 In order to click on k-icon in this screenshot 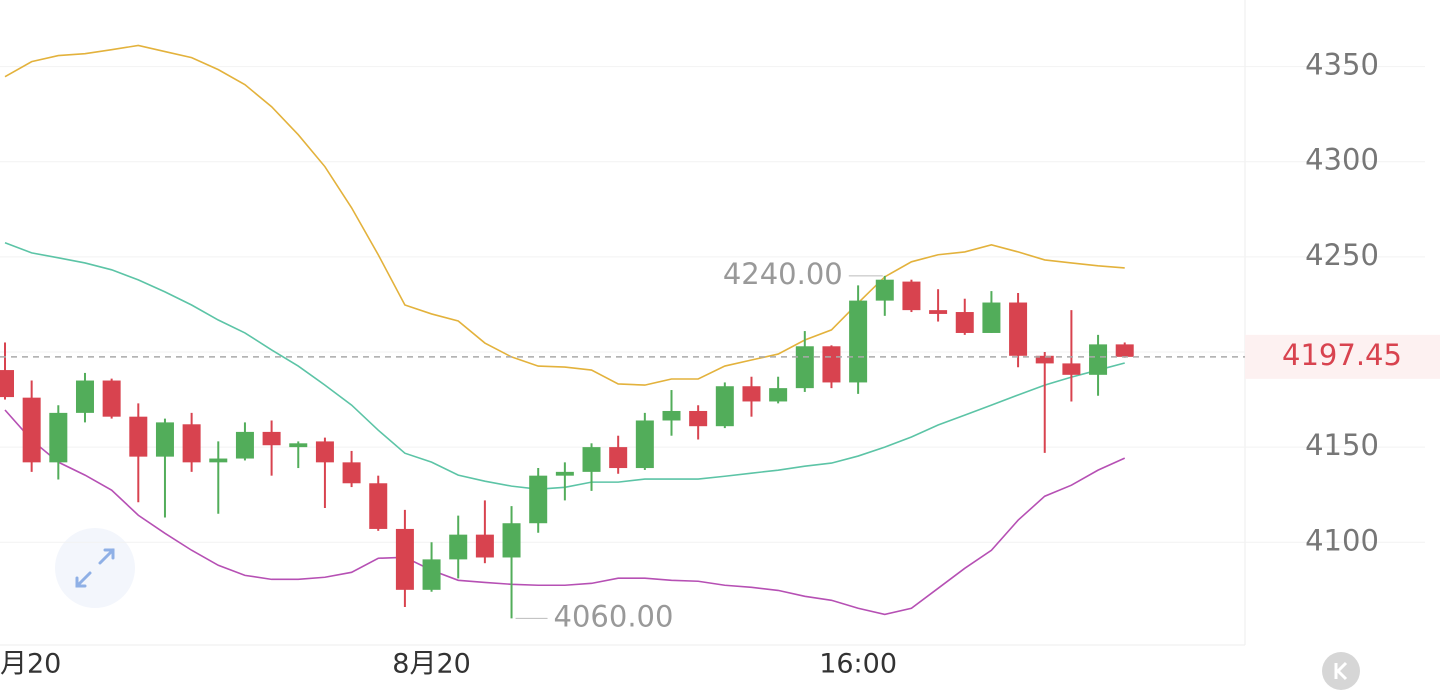, I will do `click(1341, 671)`.